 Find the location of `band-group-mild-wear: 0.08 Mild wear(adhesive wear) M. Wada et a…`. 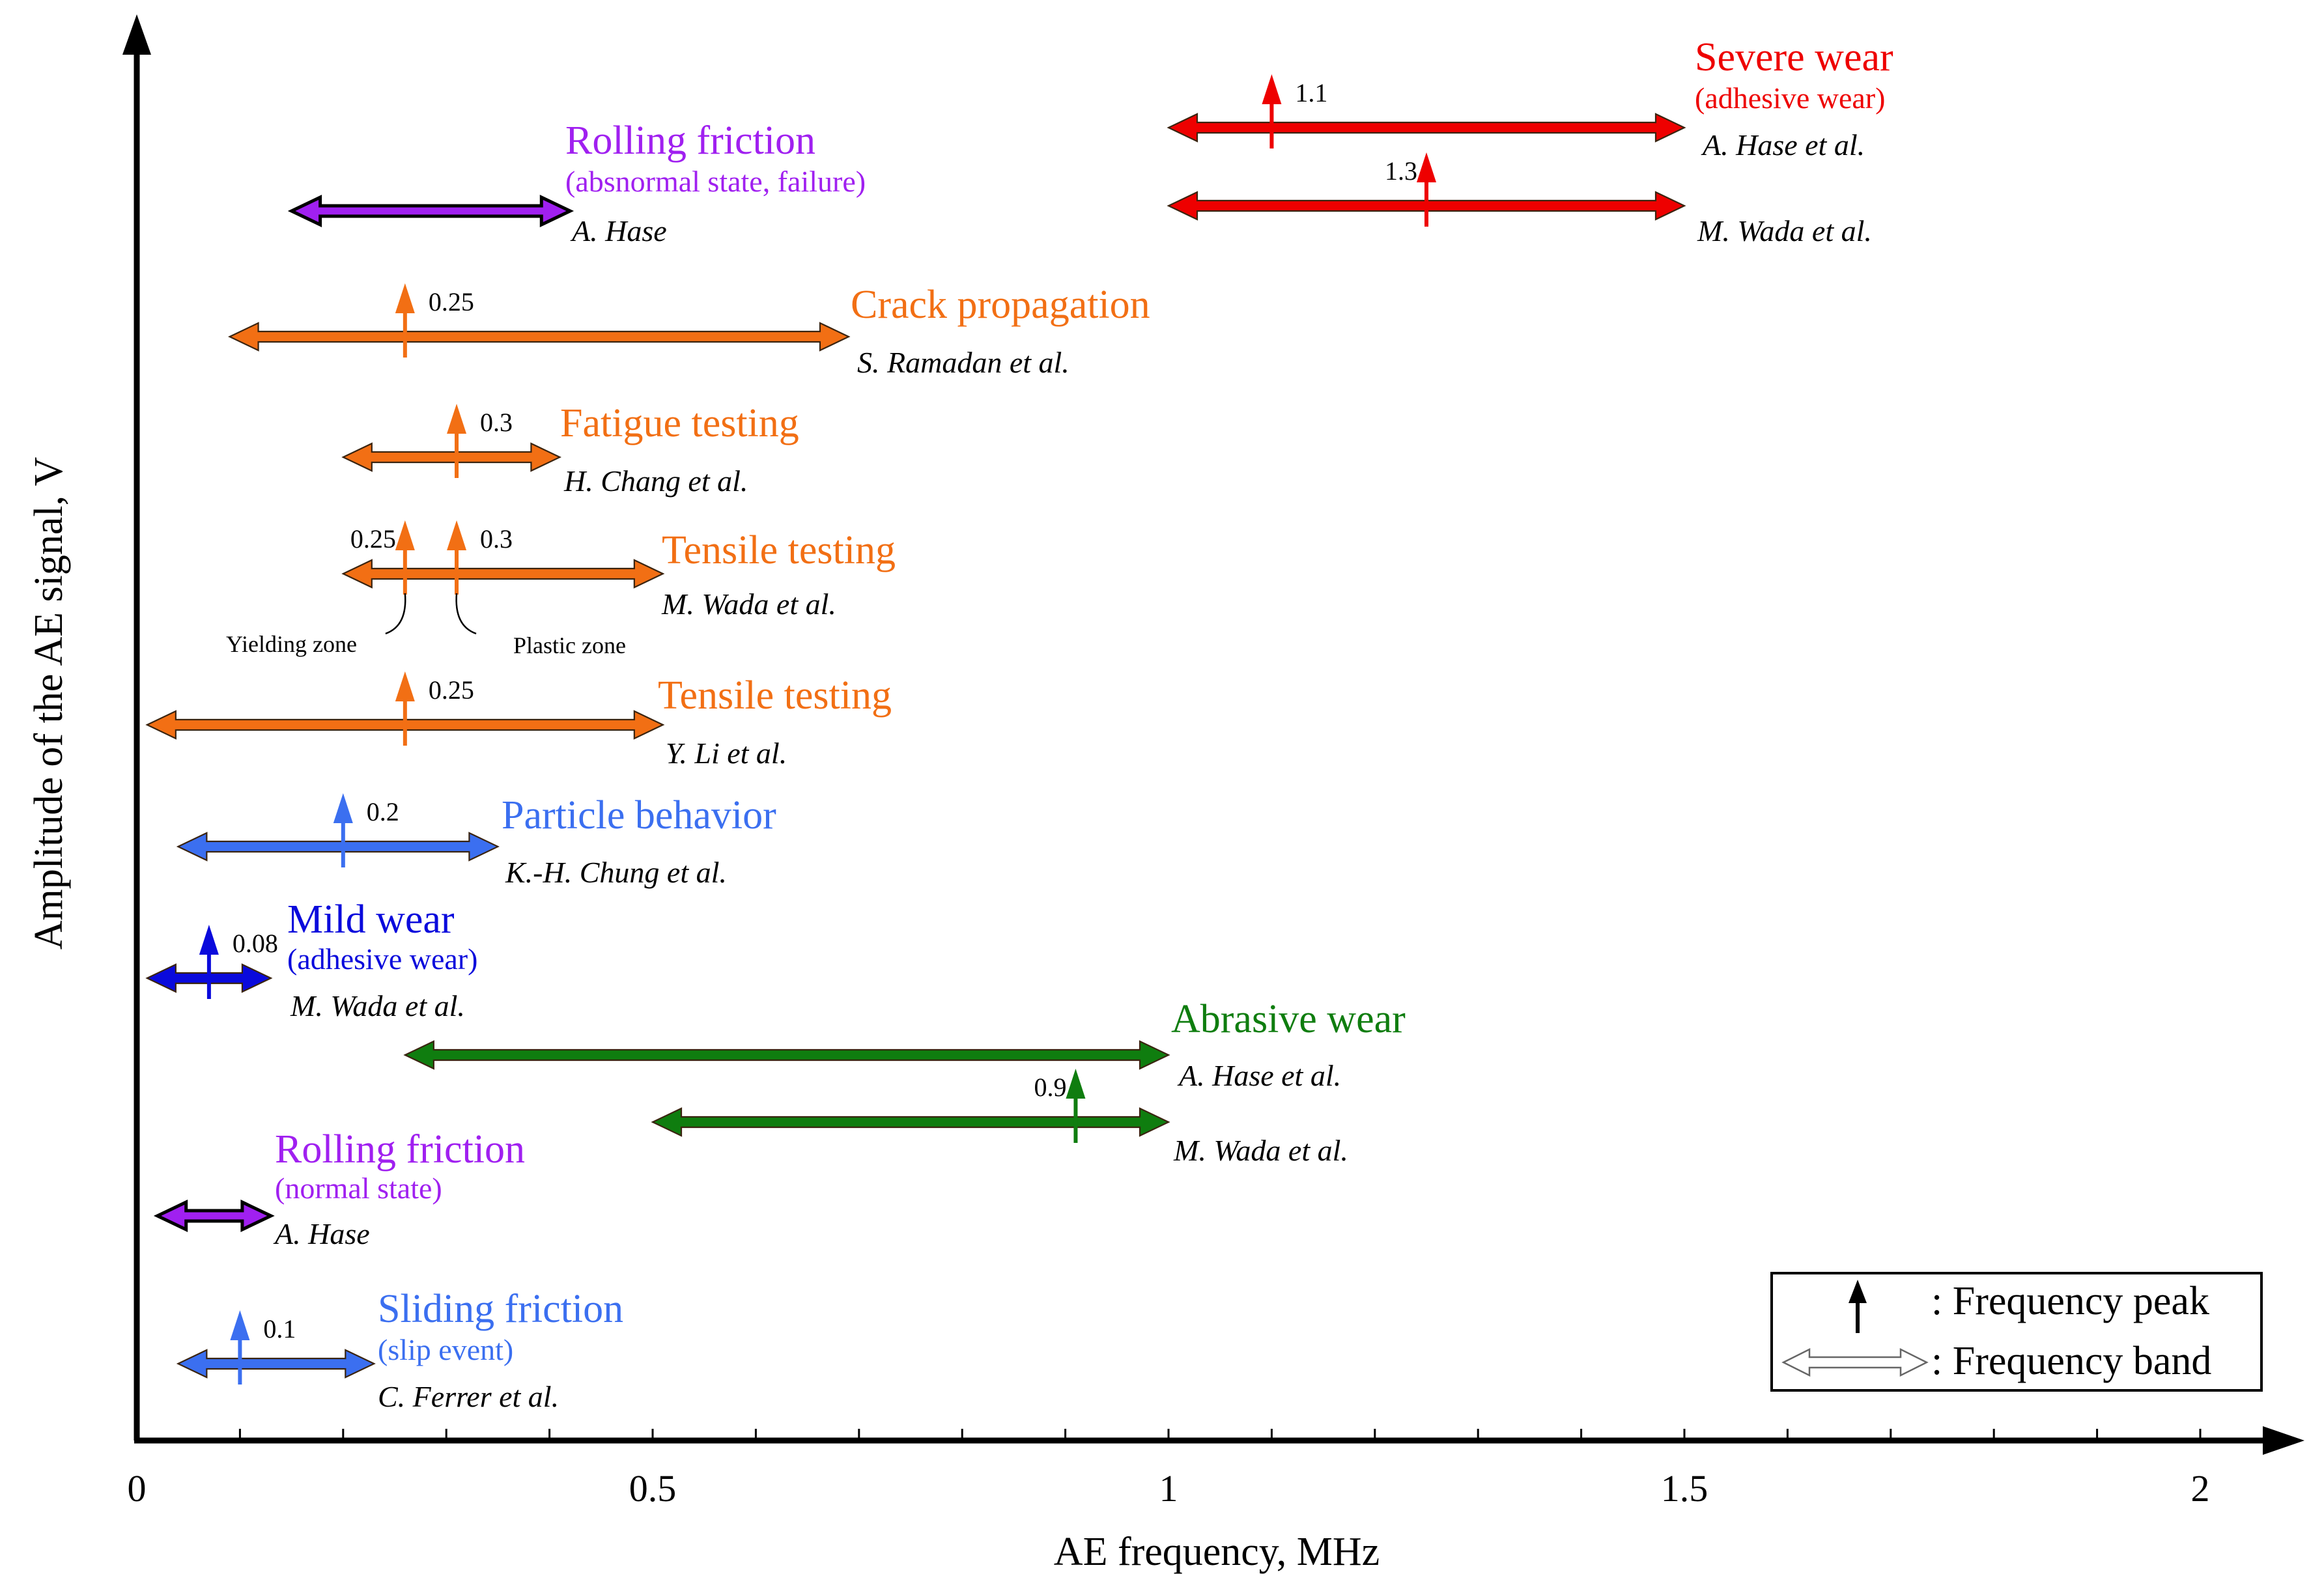

band-group-mild-wear: 0.08 Mild wear(adhesive wear) M. Wada et a… is located at coordinates (311, 959).